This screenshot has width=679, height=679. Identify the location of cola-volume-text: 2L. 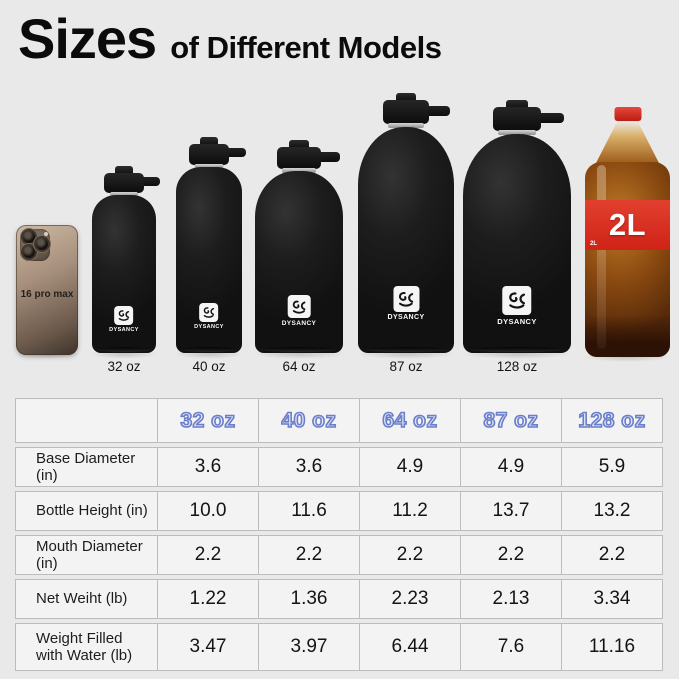
(627, 224).